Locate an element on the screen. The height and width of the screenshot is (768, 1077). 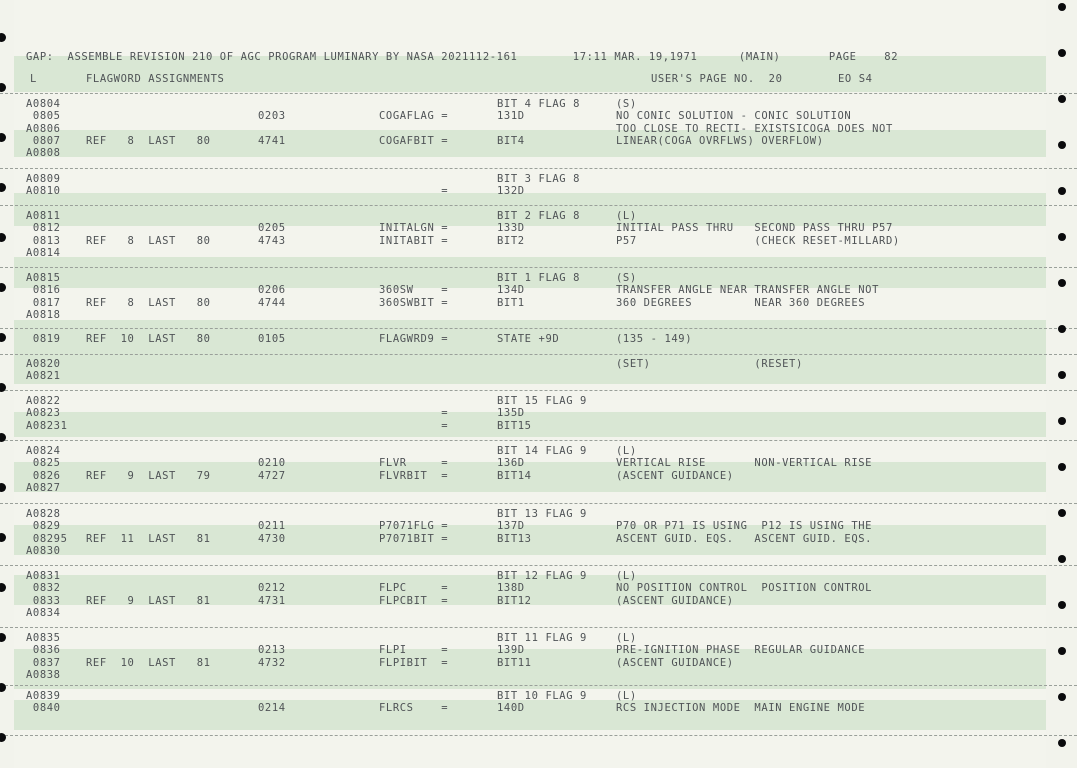
address: 0213 is located at coordinates (272, 650).